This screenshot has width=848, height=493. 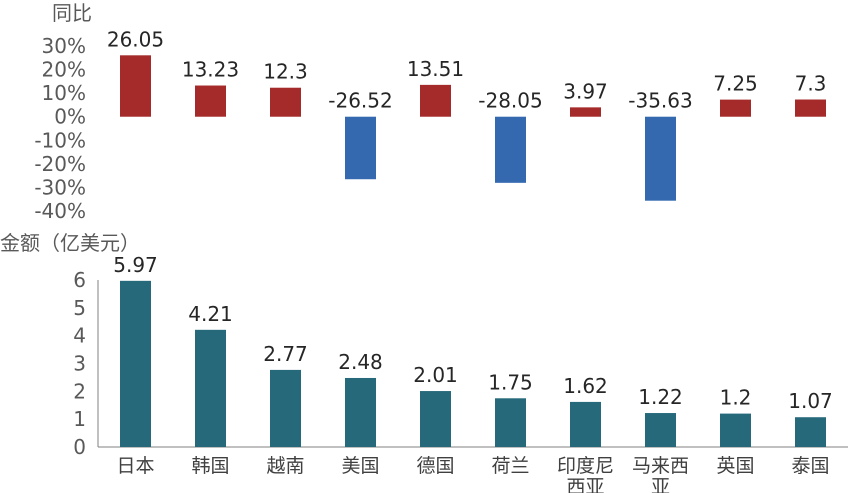 What do you see at coordinates (135, 265) in the screenshot?
I see `amount-data-label: 5.97` at bounding box center [135, 265].